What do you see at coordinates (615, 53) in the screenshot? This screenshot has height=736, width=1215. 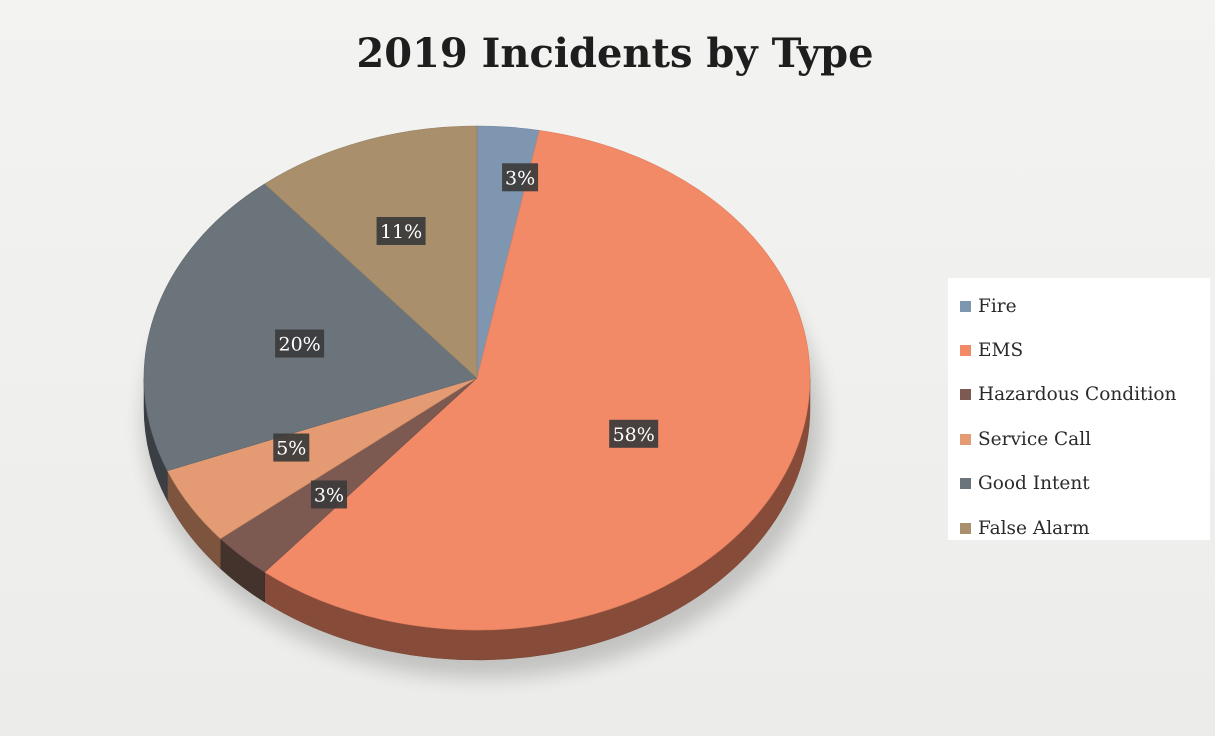 I see `chart-title: 2019 Incidents by Type` at bounding box center [615, 53].